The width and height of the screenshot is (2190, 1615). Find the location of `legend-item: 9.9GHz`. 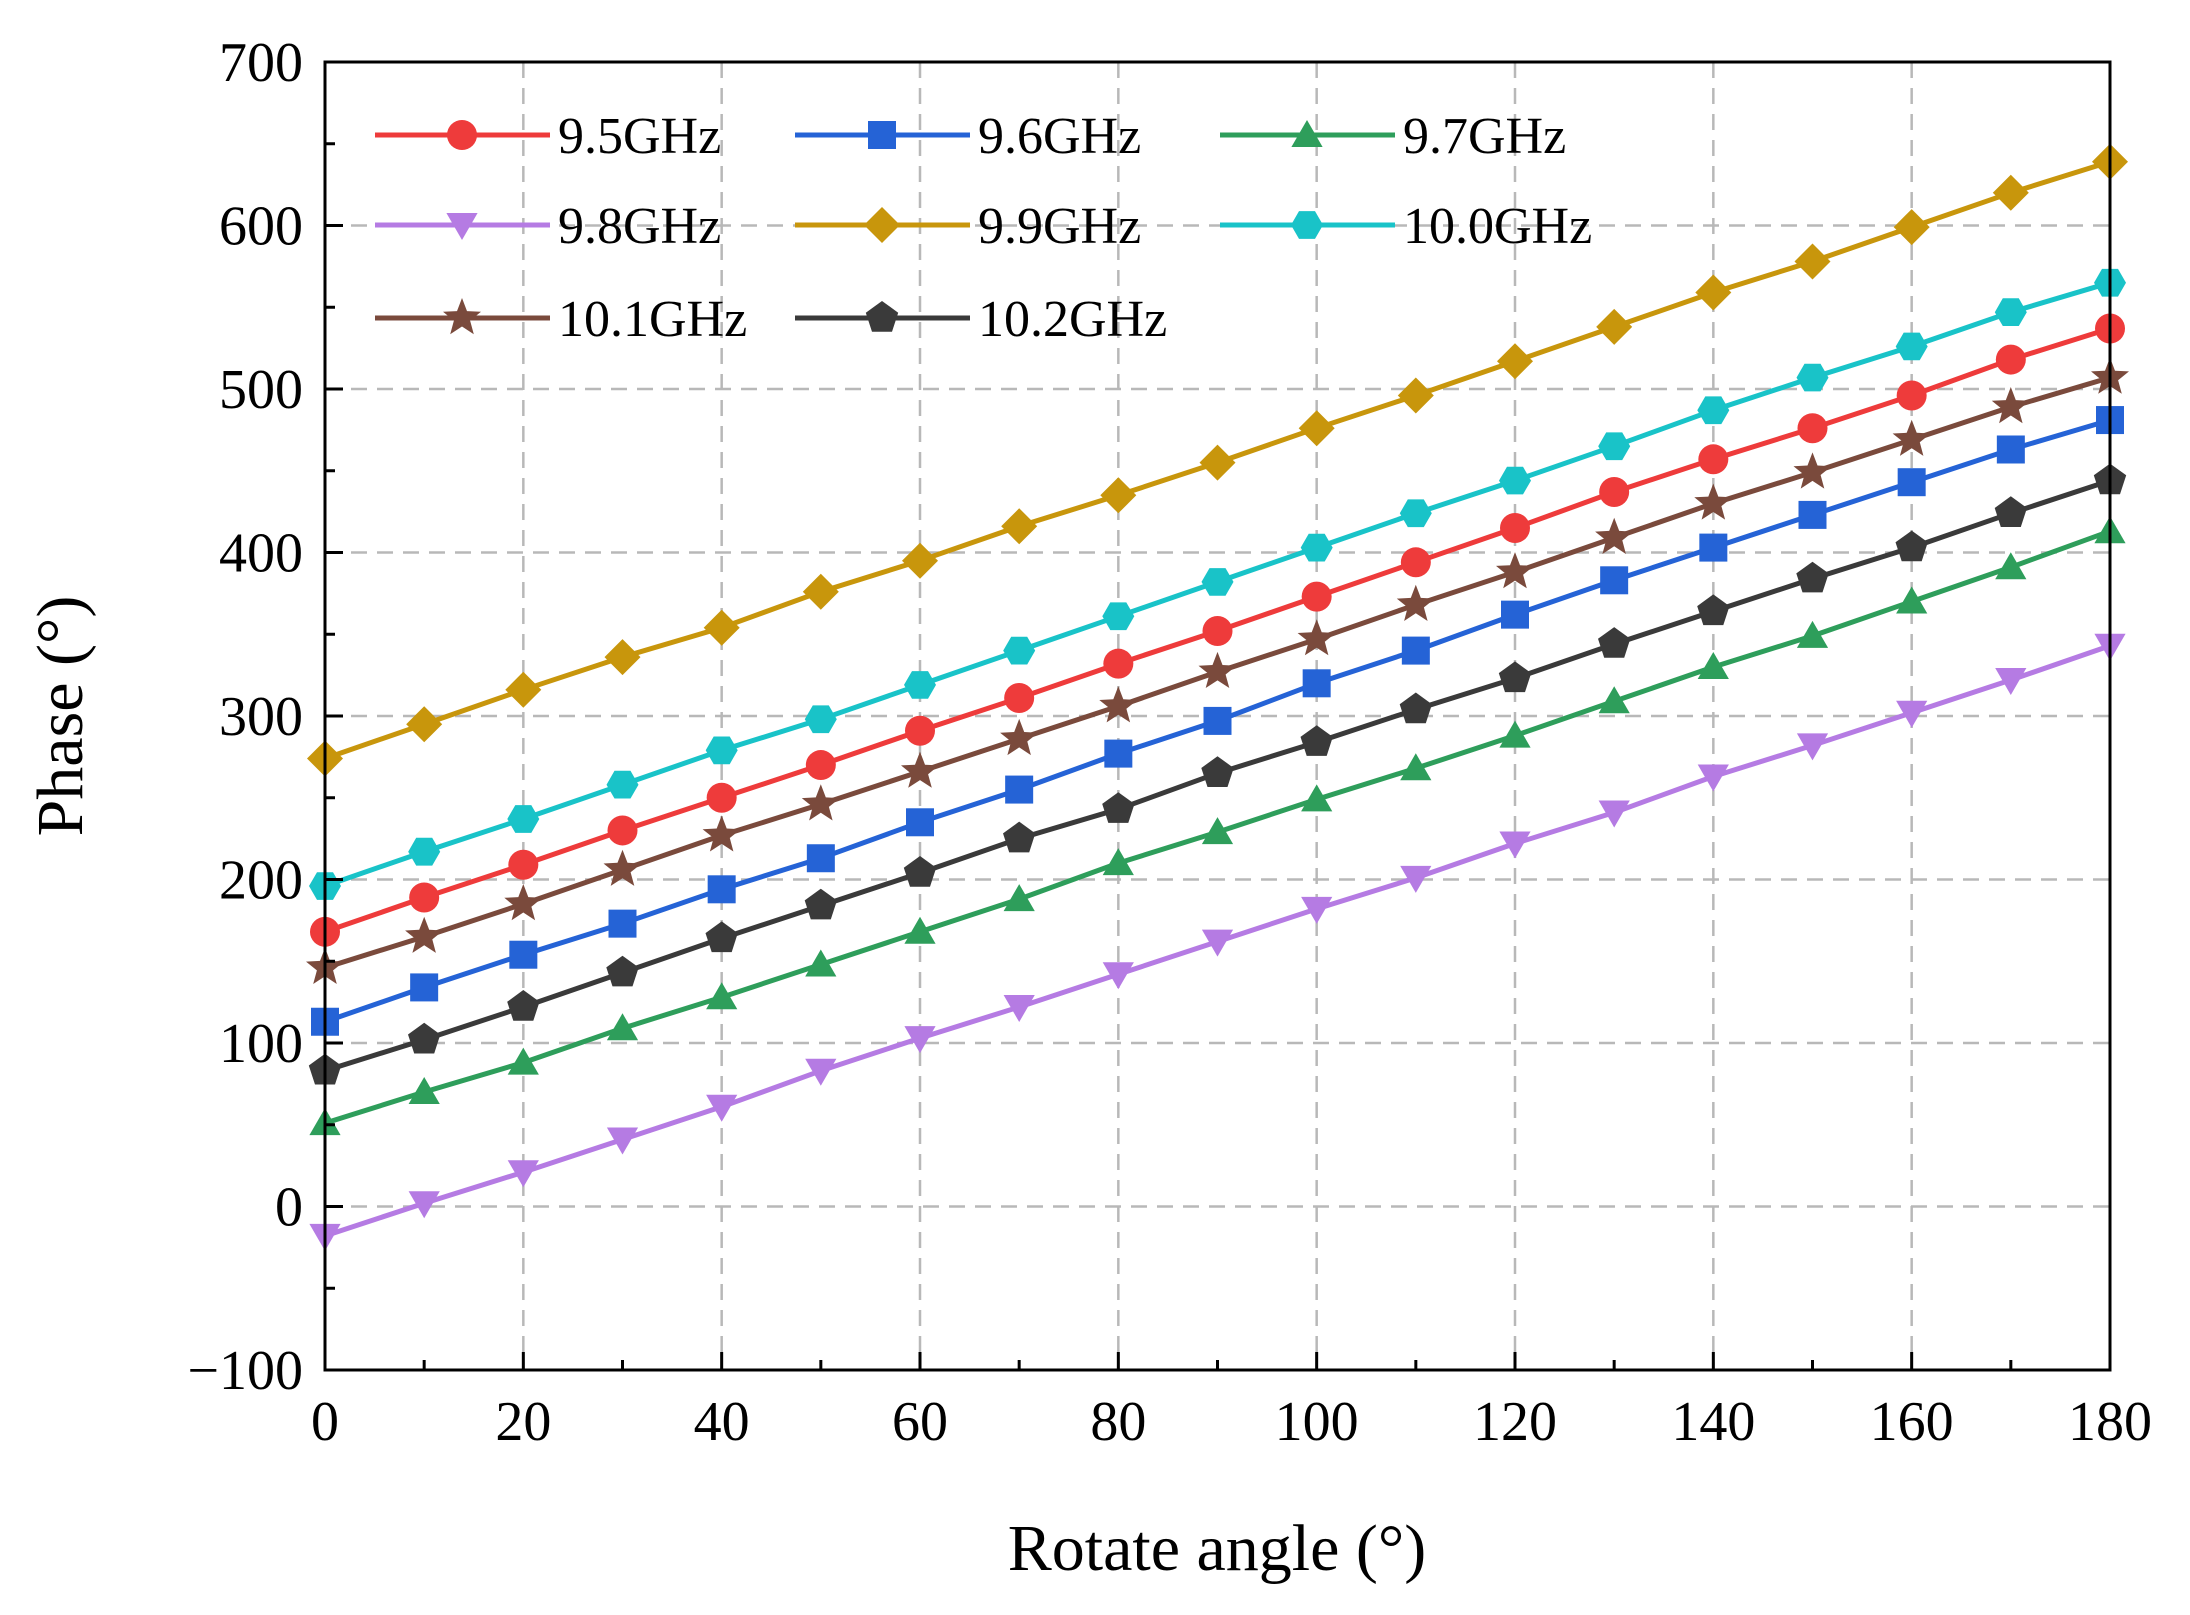

legend-item: 9.9GHz is located at coordinates (968, 226).